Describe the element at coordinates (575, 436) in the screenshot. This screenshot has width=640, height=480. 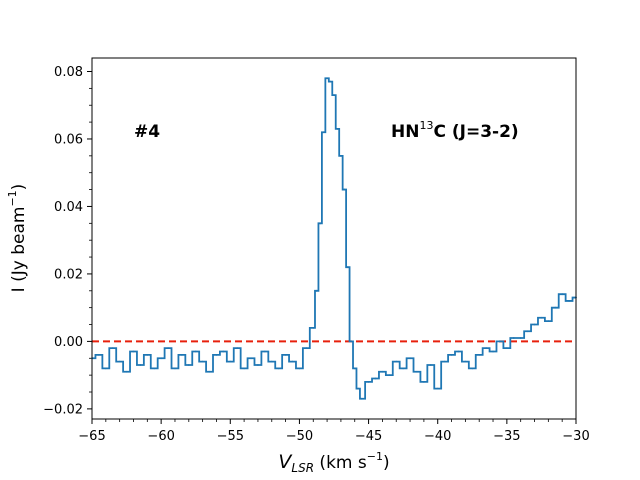
I see `x-tick-label: −30` at that location.